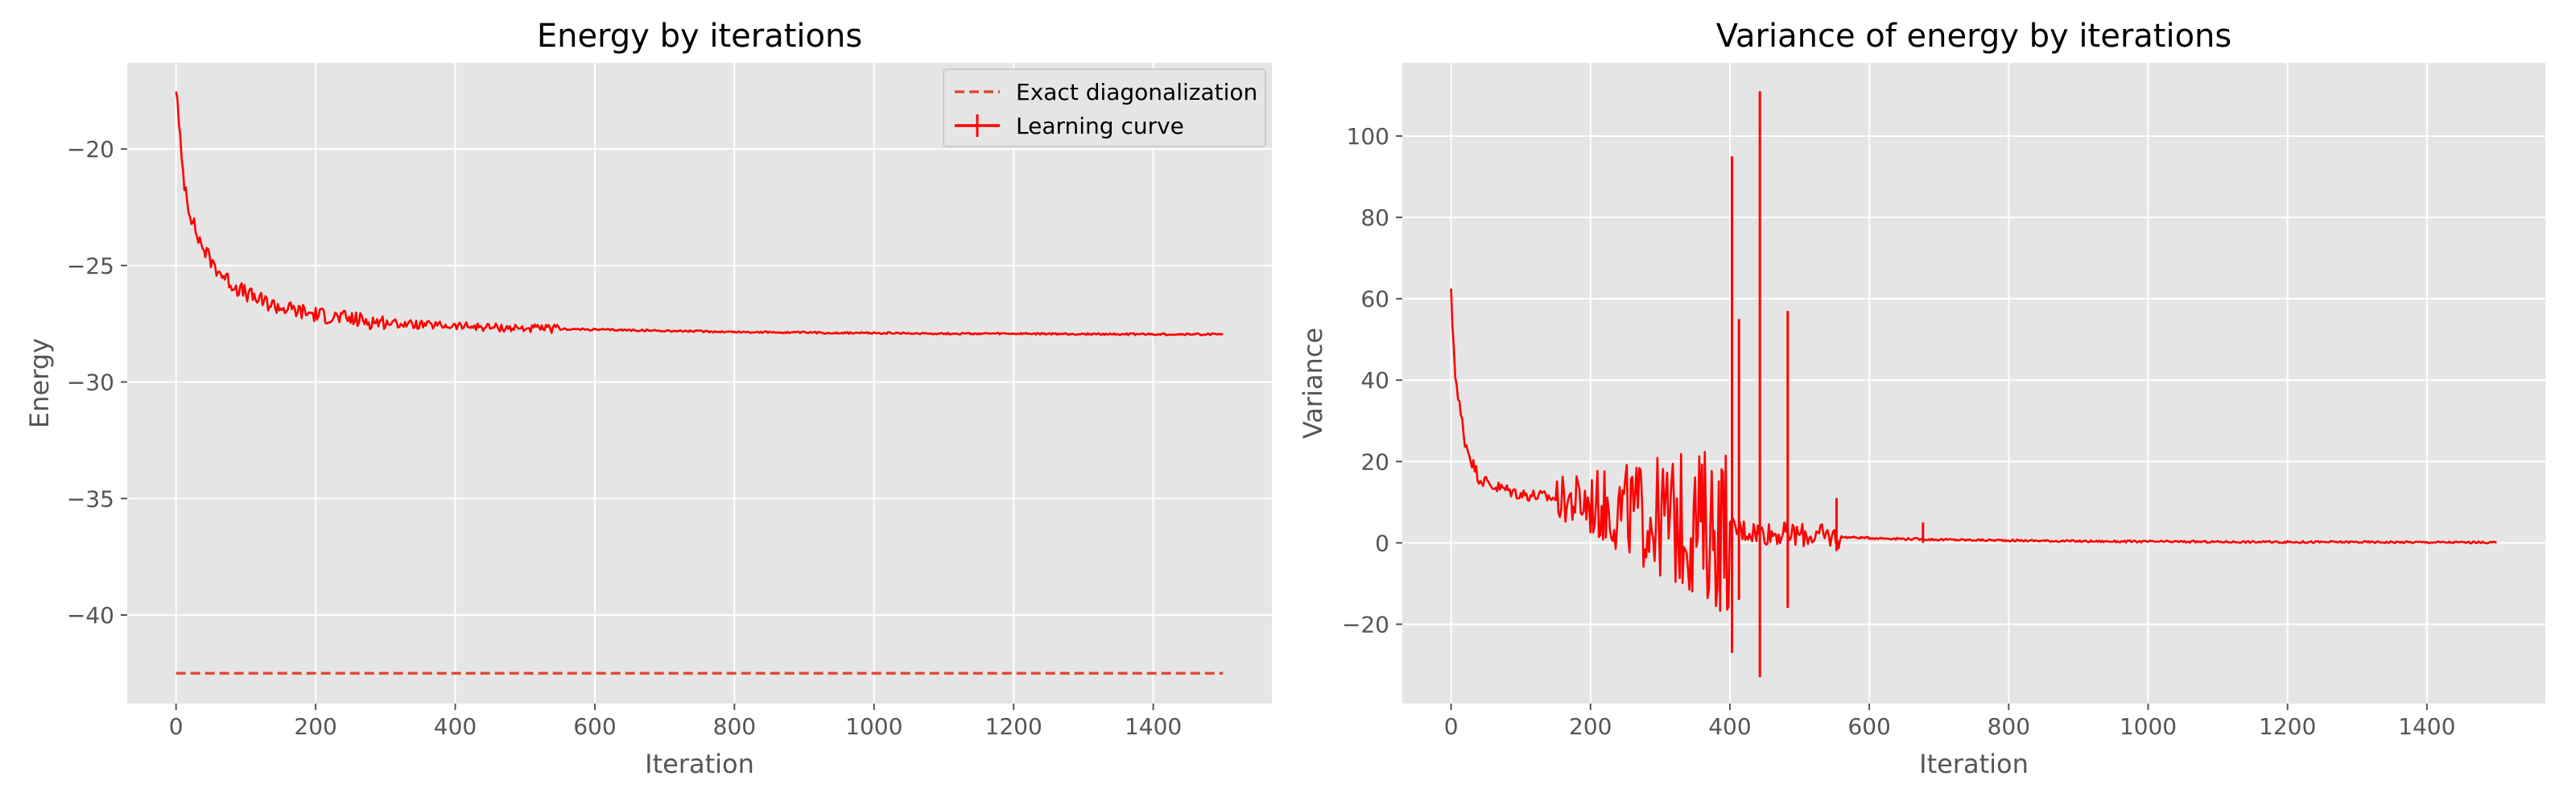 This screenshot has height=805, width=2576. What do you see at coordinates (734, 726) in the screenshot?
I see `energy-x-tick-label: 800` at bounding box center [734, 726].